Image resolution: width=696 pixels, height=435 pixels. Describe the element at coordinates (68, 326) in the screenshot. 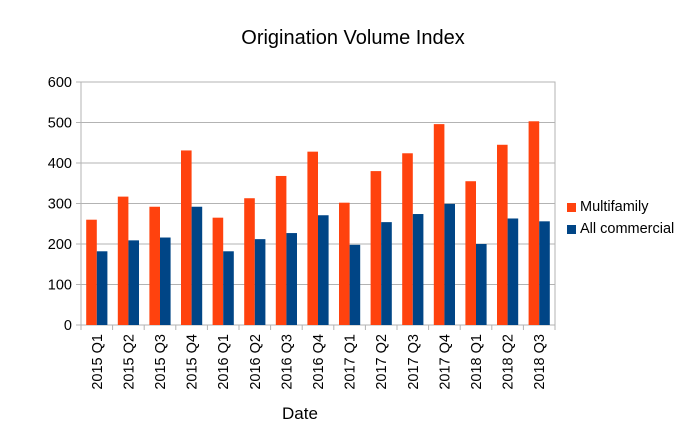

I see `y-tick-label: 0` at that location.